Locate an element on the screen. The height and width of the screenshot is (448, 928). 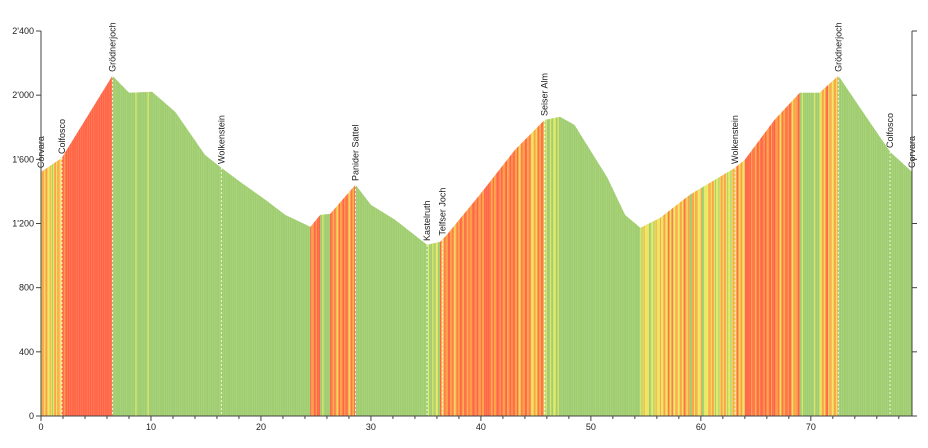
y-tick-label: 2'000 is located at coordinates (23, 95).